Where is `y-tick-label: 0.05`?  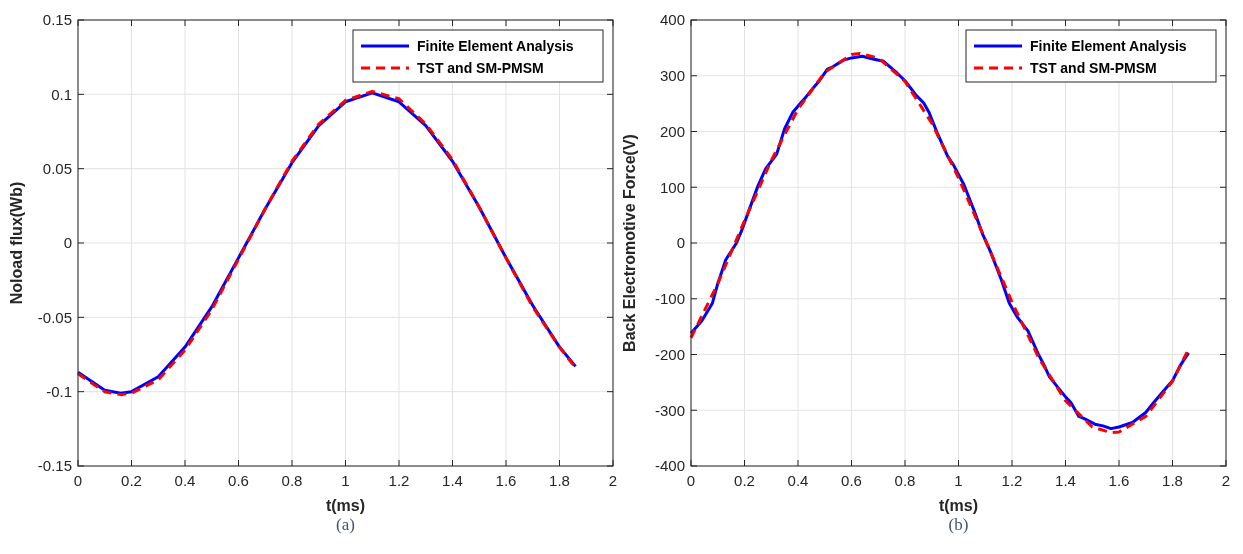 y-tick-label: 0.05 is located at coordinates (57, 168).